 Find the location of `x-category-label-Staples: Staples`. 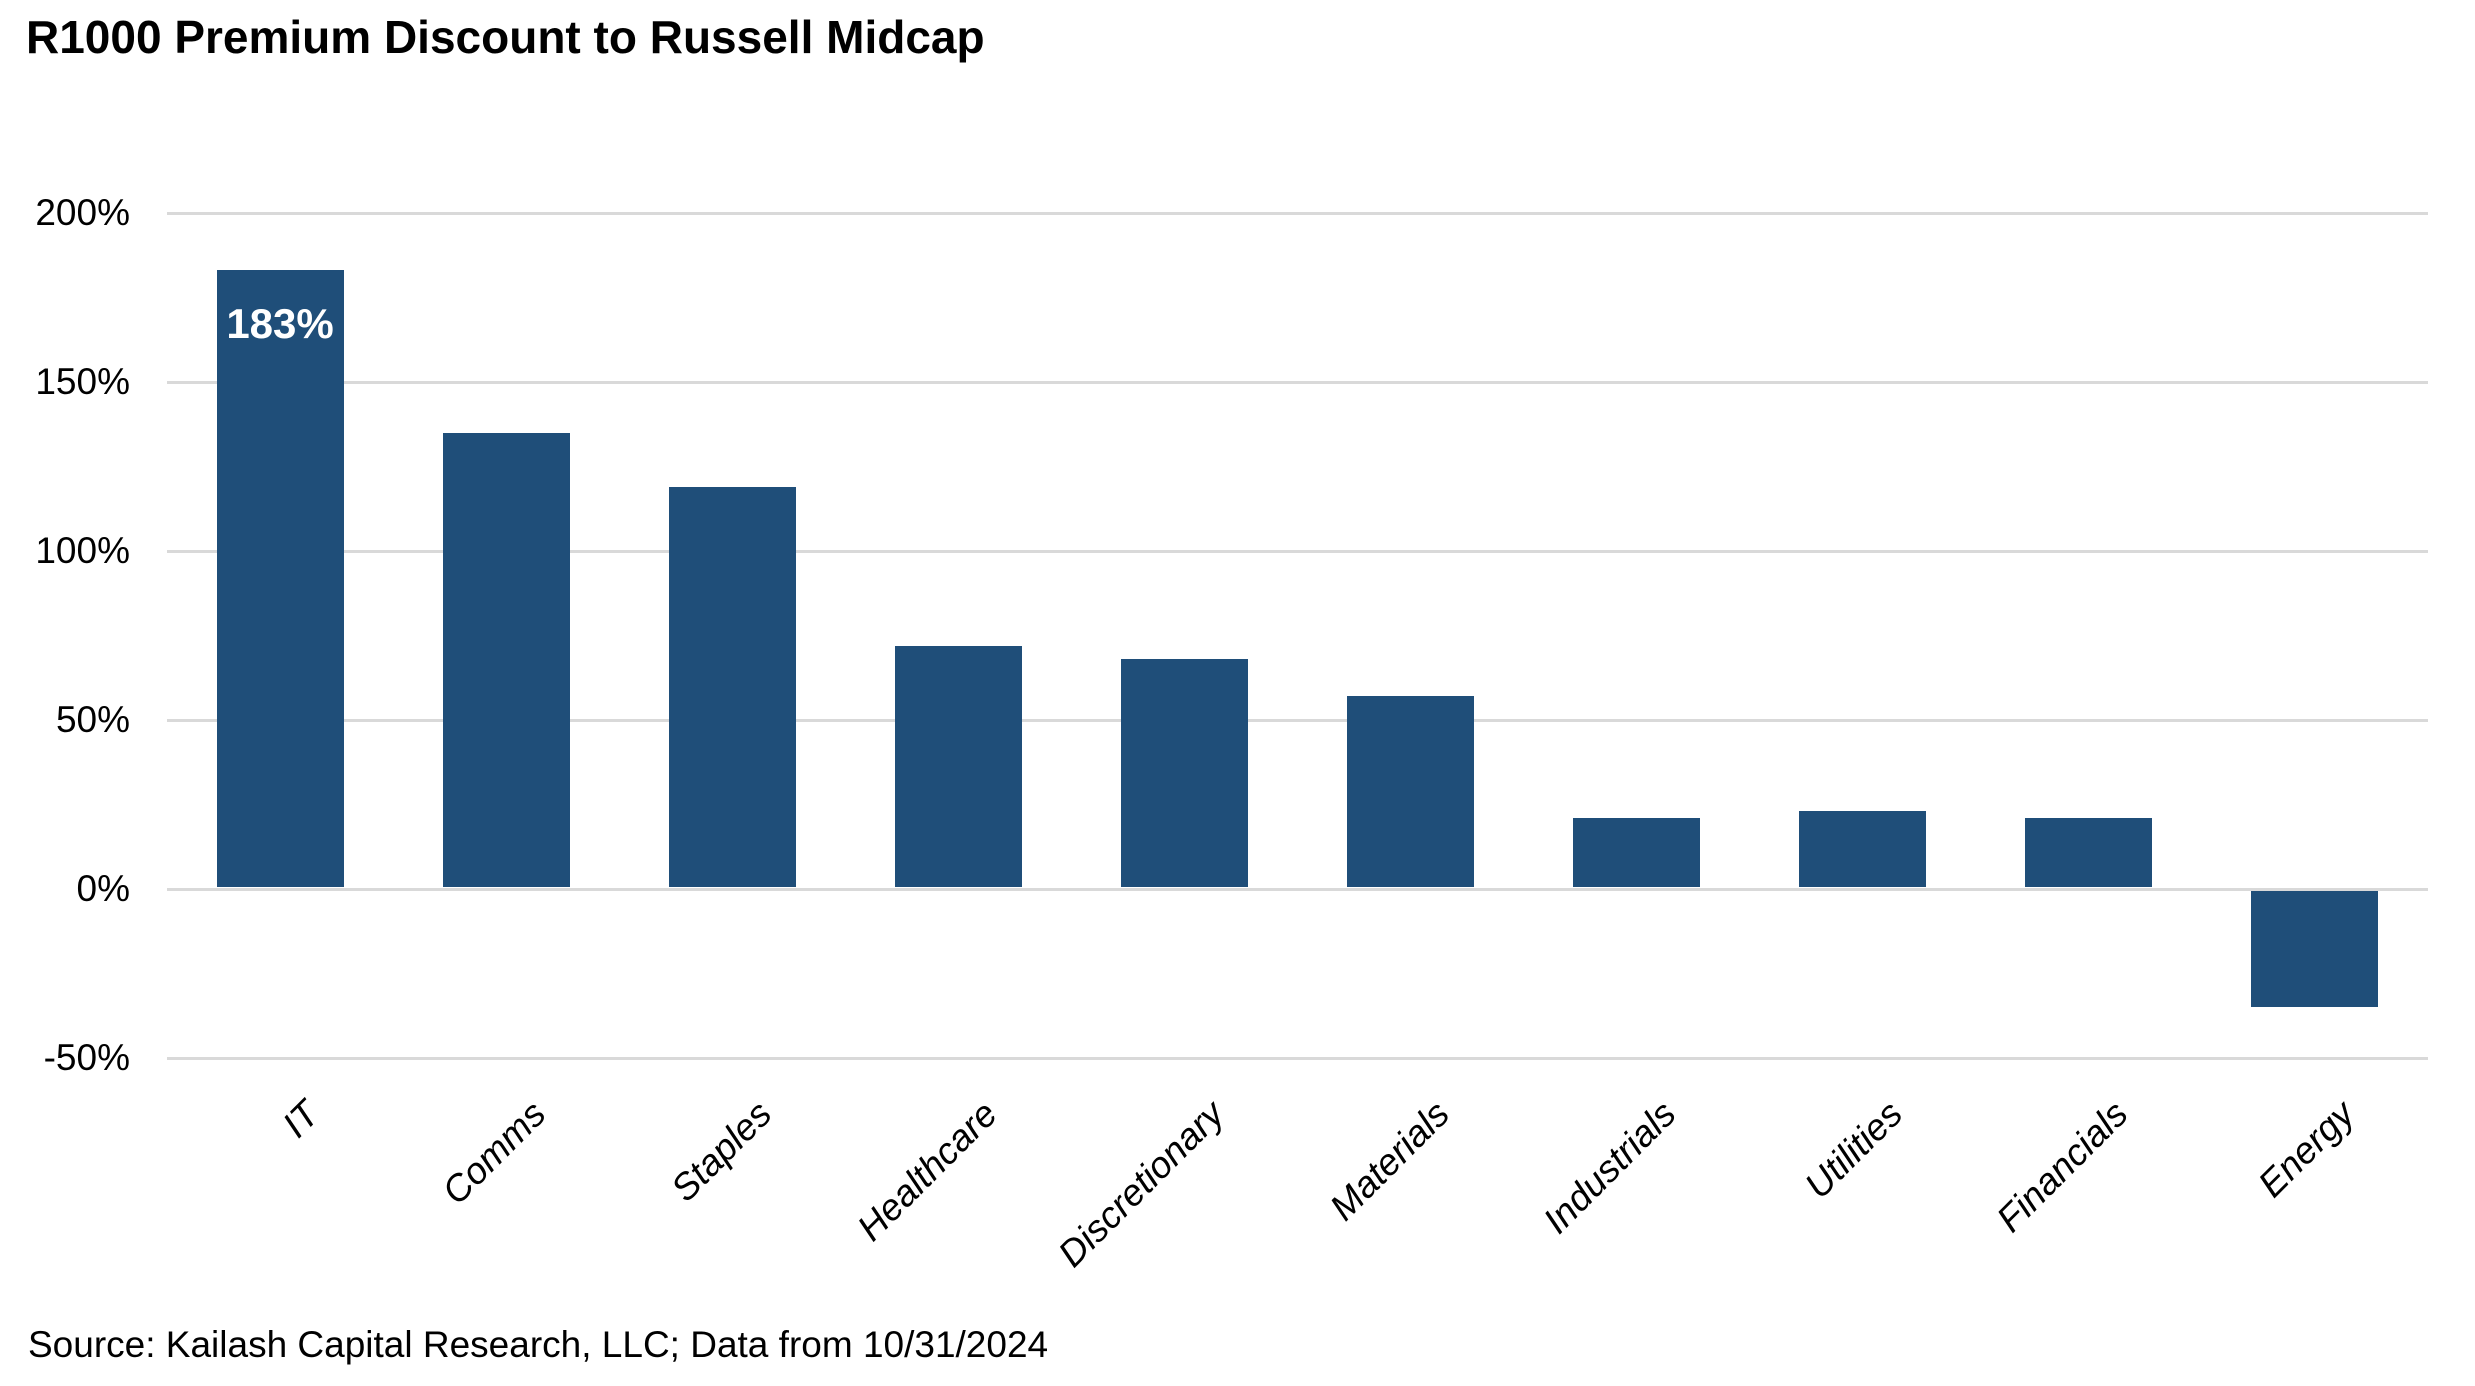

x-category-label-Staples: Staples is located at coordinates (721, 1151).